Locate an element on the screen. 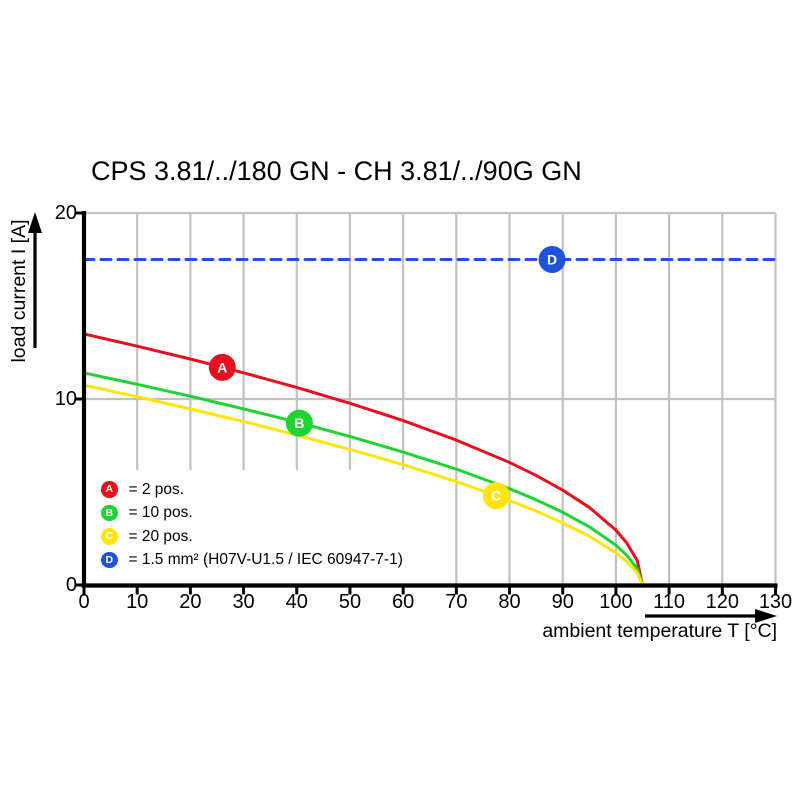  legend-label-d: = 1.5 mm² (H07V-U1.5 / IEC 60947-7-1) is located at coordinates (265, 559).